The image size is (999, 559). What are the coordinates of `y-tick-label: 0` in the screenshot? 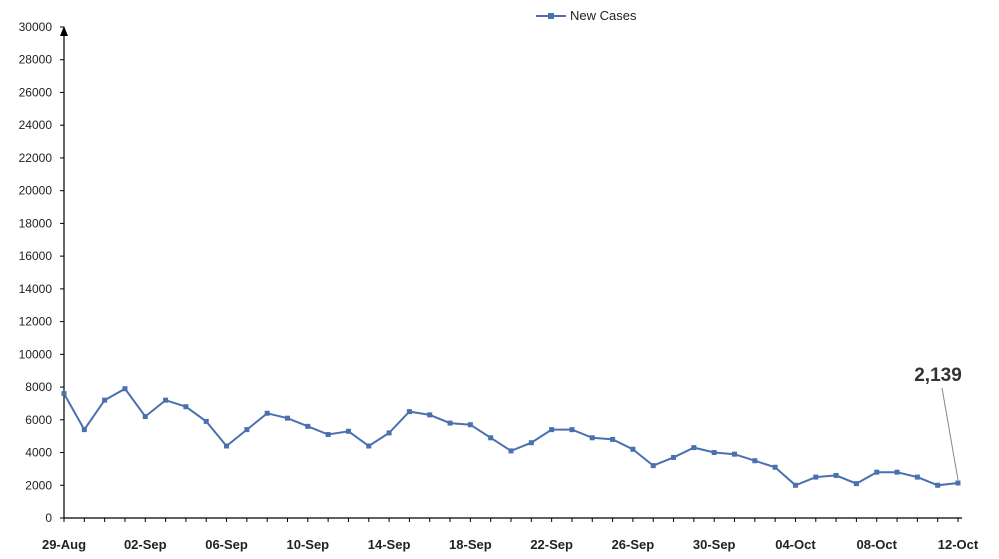 It's located at (48, 518).